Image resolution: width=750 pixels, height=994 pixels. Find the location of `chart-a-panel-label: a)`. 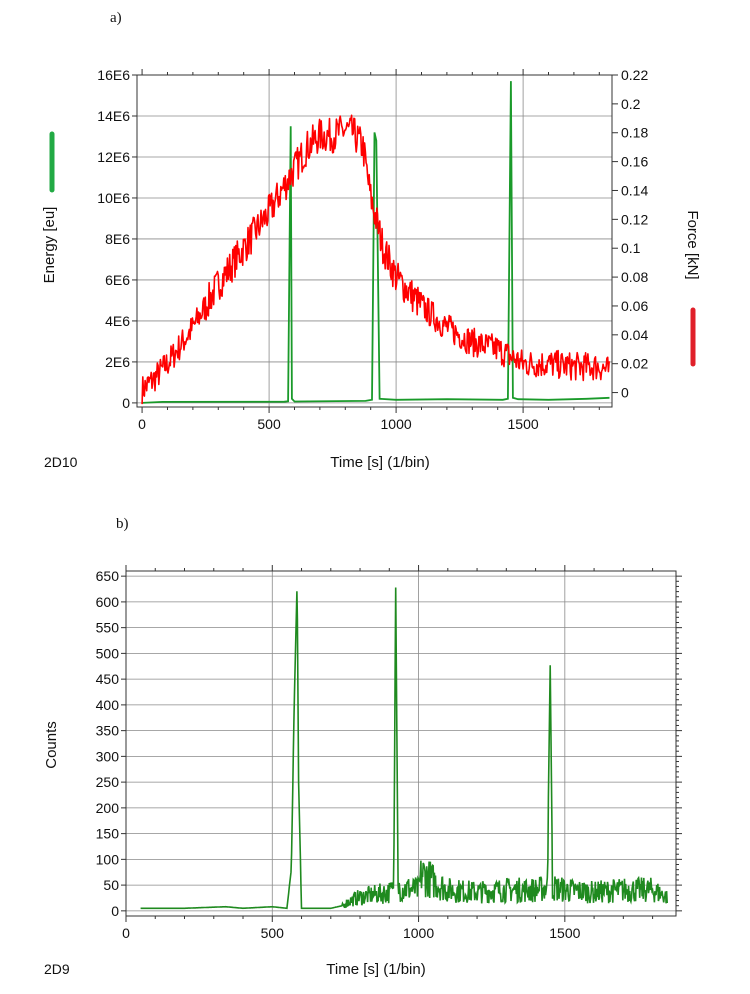

chart-a-panel-label: a) is located at coordinates (116, 18).